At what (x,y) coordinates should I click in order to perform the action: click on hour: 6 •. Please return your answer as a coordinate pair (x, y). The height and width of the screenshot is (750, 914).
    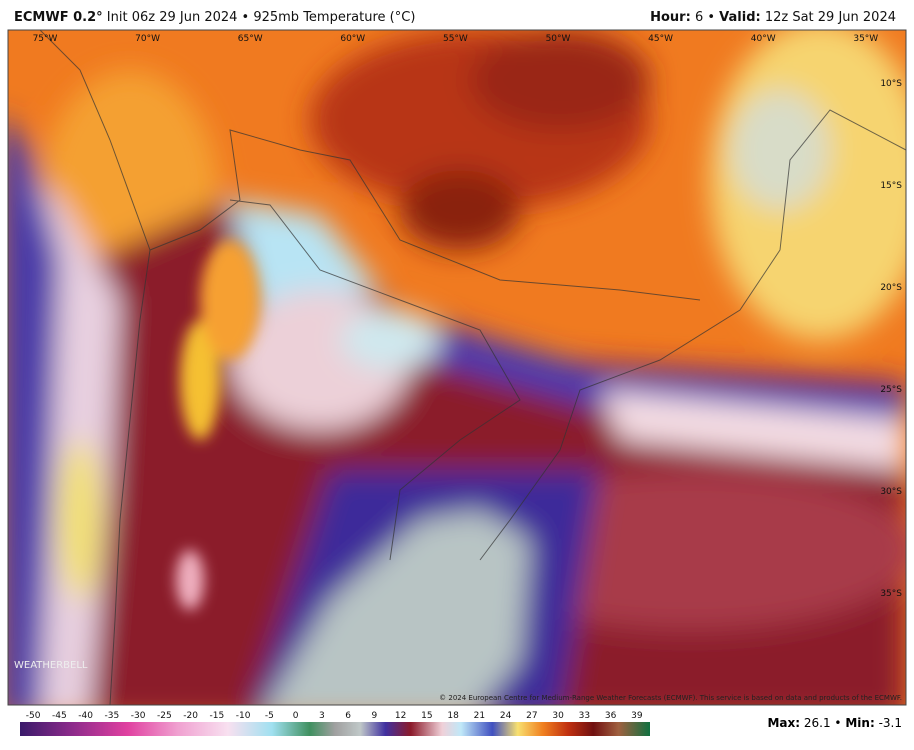
    Looking at the image, I should click on (705, 17).